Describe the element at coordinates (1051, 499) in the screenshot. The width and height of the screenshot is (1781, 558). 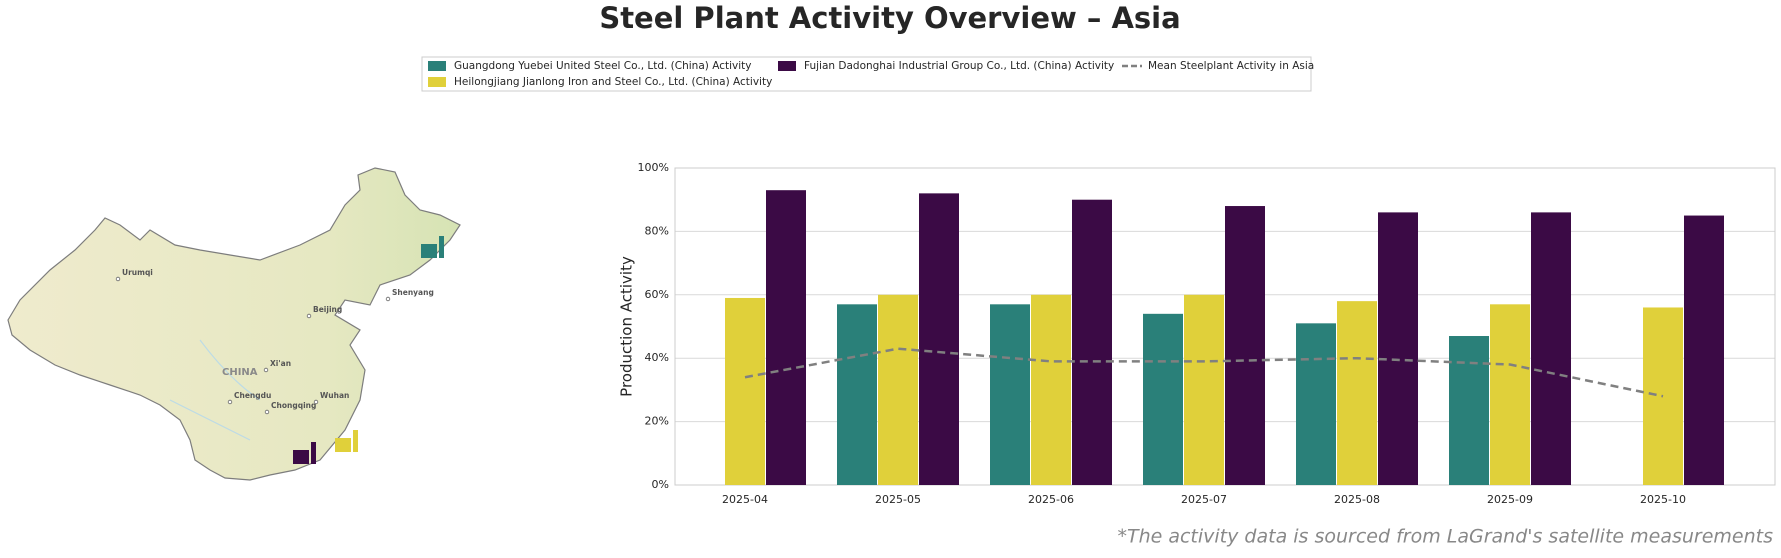
I see `x-tick-label: 2025-06` at that location.